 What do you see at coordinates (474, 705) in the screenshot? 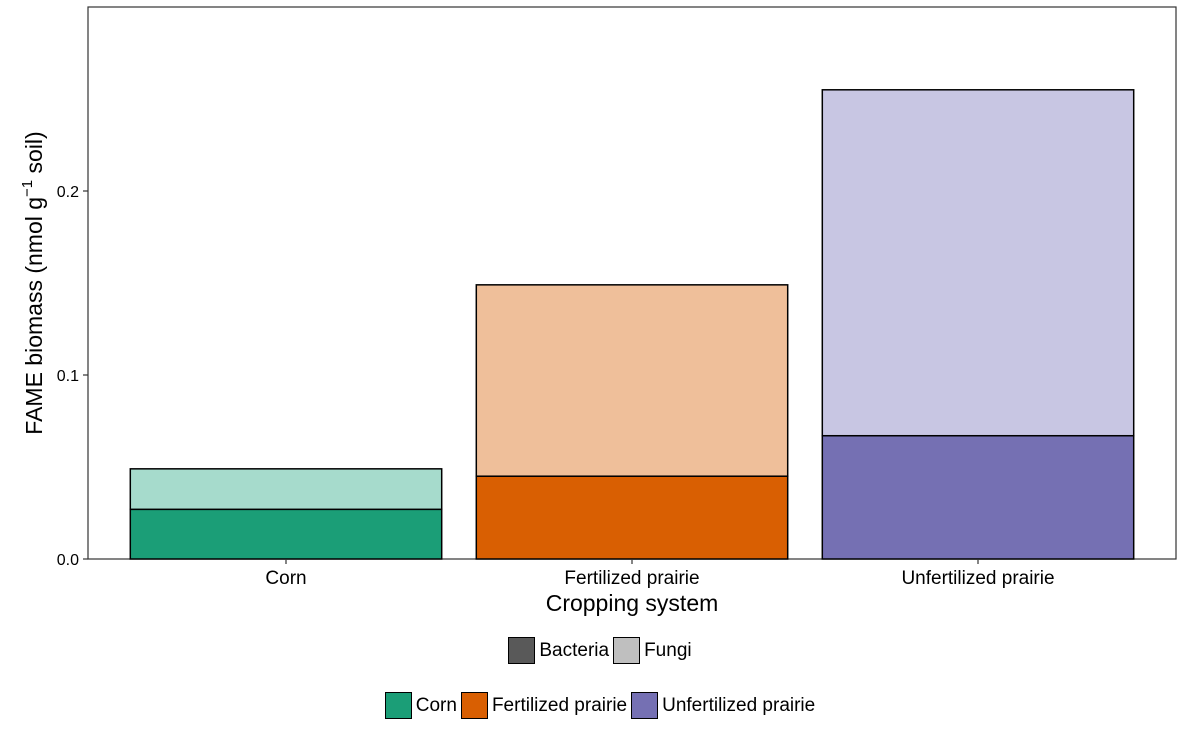
I see `legend-swatch-fertilized-prairie` at bounding box center [474, 705].